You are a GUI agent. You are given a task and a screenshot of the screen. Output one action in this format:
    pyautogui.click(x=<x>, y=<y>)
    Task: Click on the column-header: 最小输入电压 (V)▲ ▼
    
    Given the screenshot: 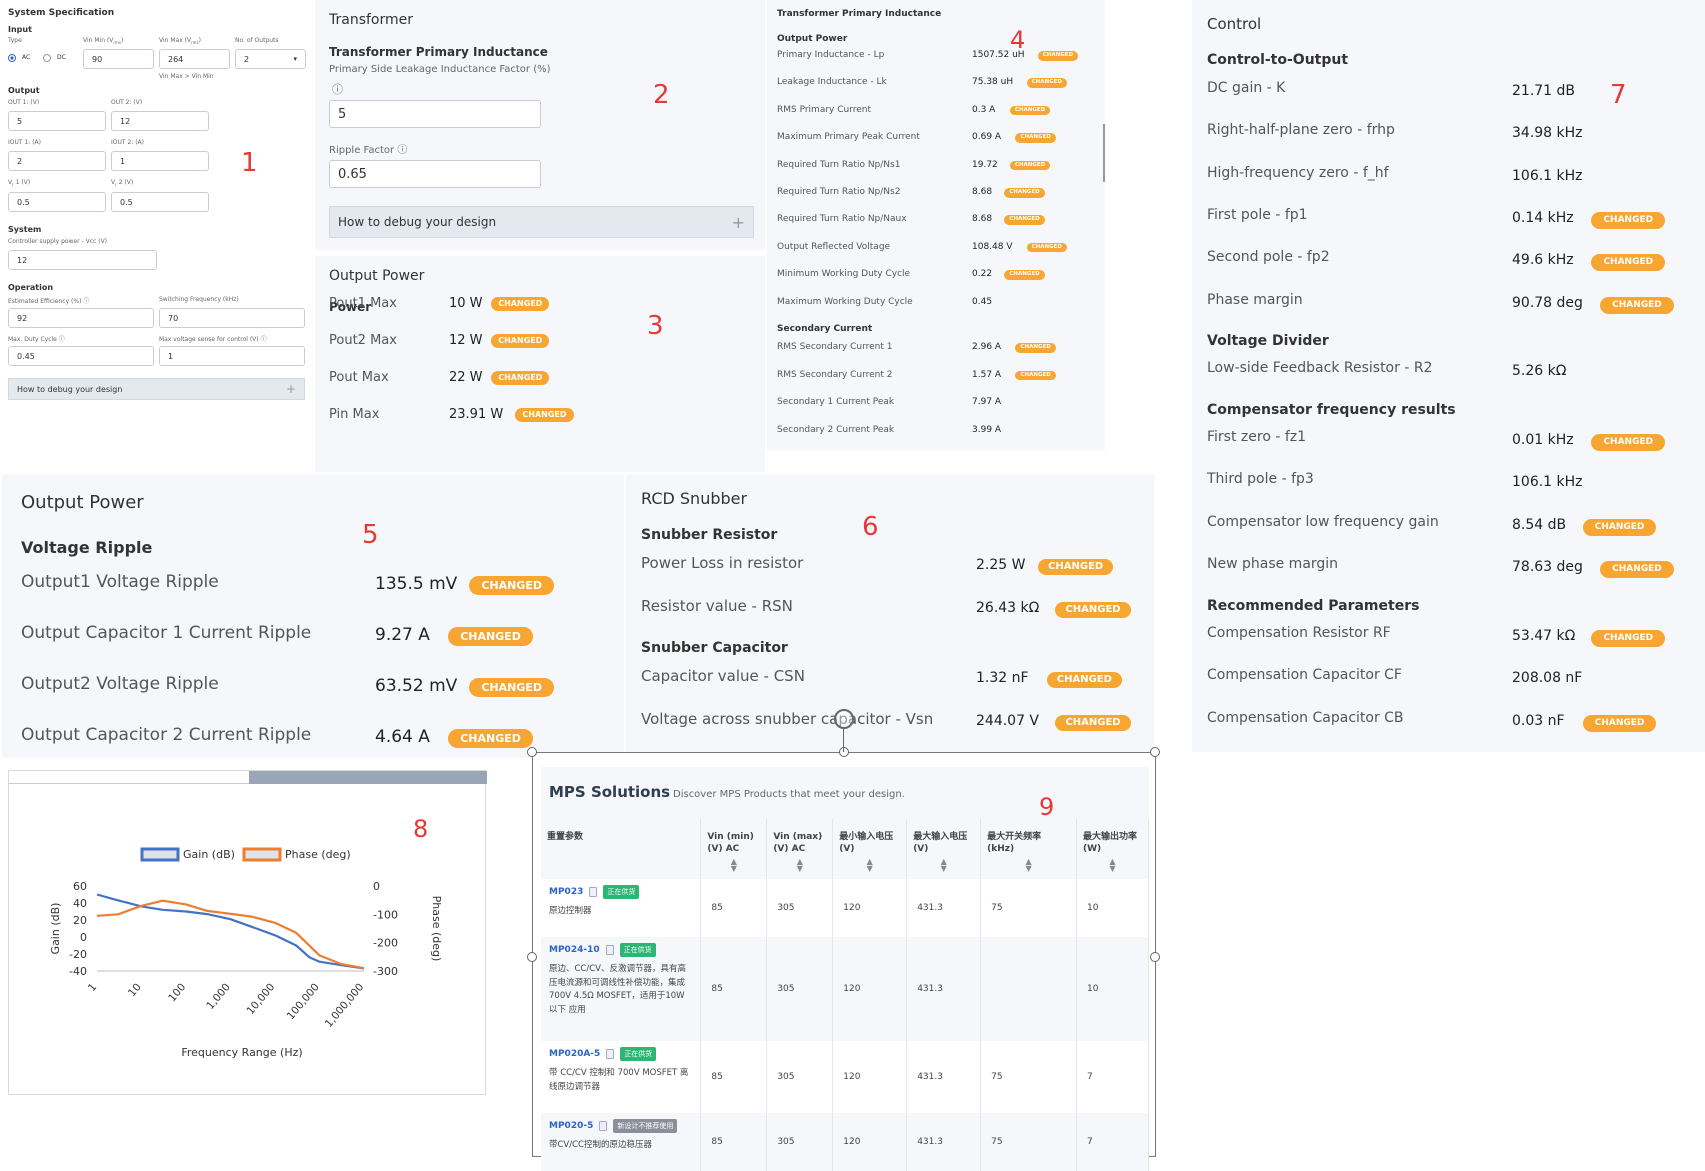 What is the action you would take?
    pyautogui.click(x=870, y=849)
    